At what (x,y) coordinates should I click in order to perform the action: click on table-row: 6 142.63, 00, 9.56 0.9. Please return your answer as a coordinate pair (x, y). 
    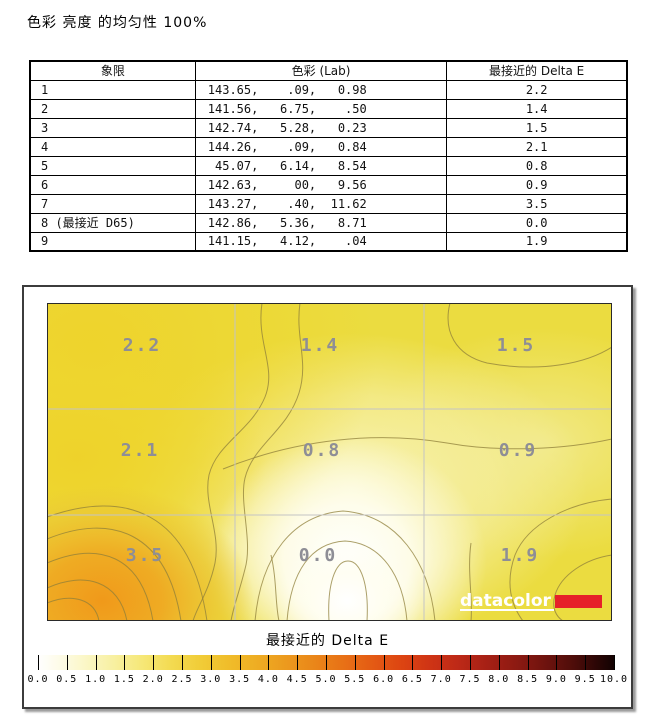
    Looking at the image, I should click on (328, 184).